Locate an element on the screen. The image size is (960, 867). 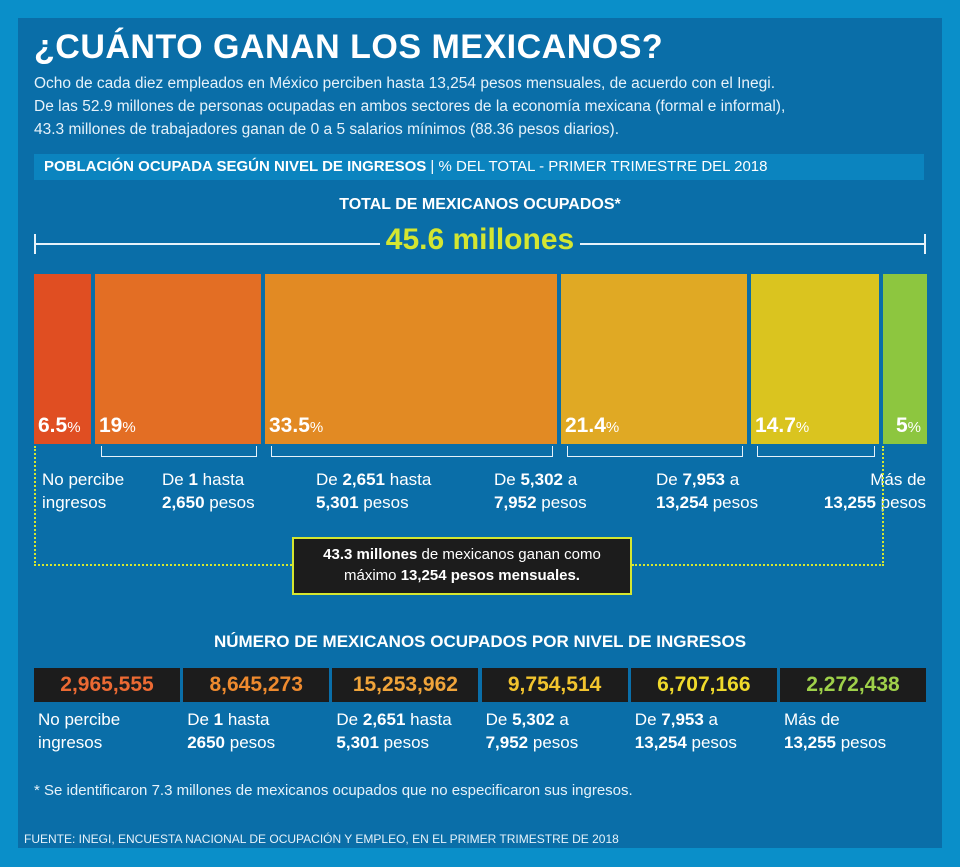
category-label: De 7,953 a 13,254 pesos is located at coordinates (707, 491).